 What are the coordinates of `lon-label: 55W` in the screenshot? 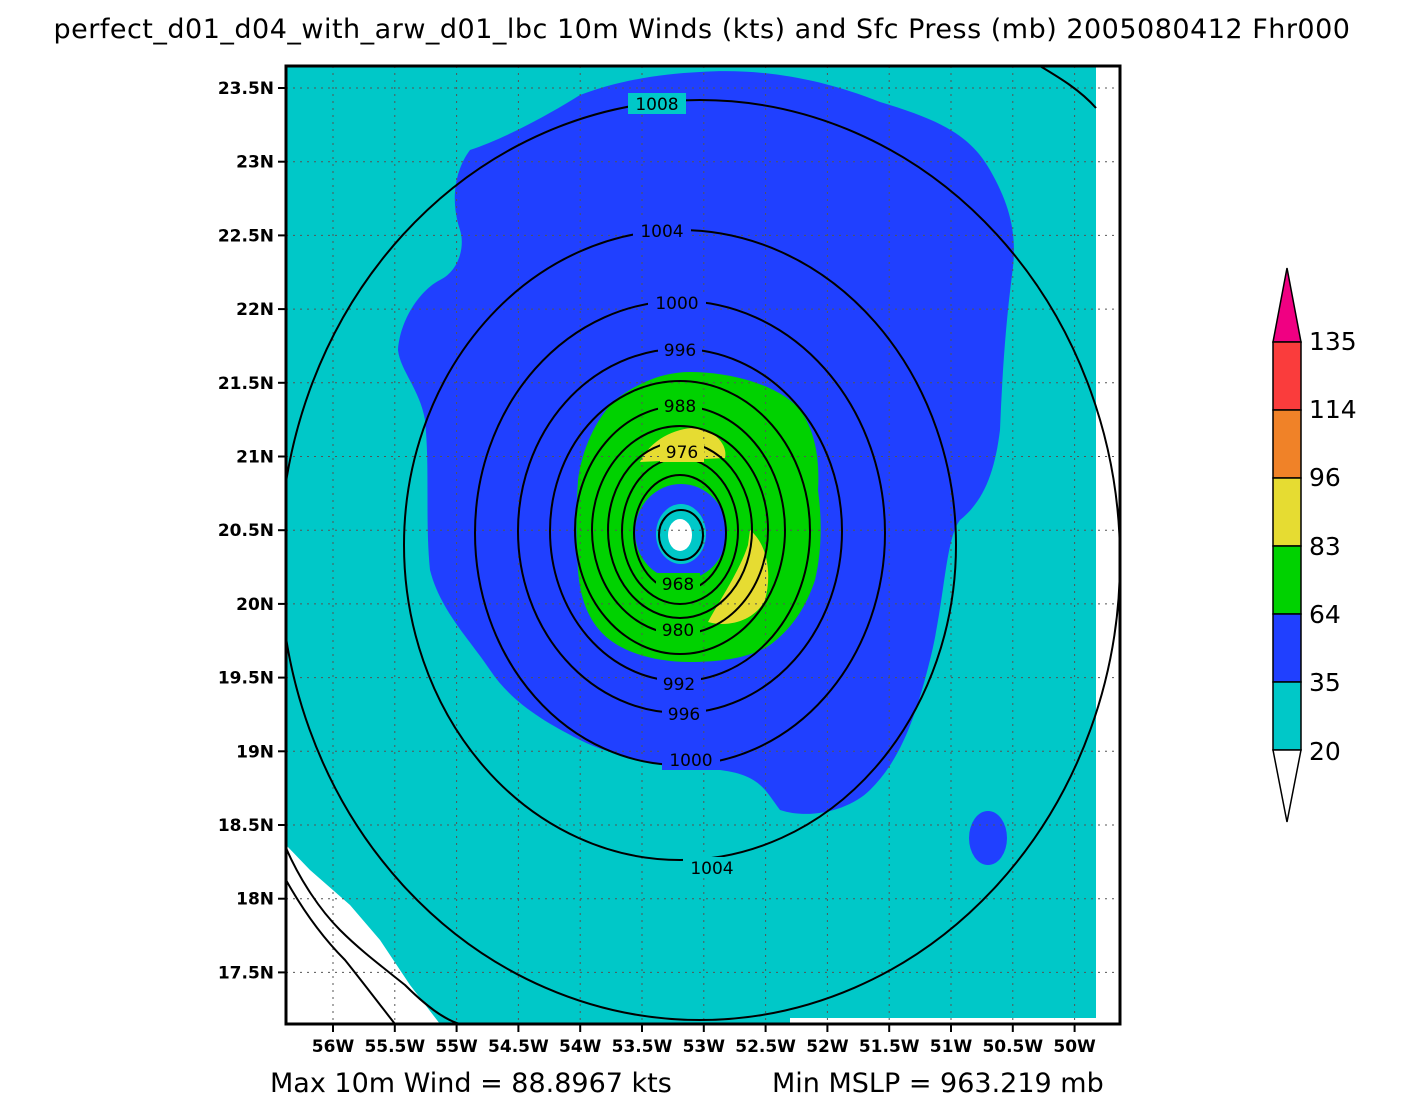 It's located at (456, 1047).